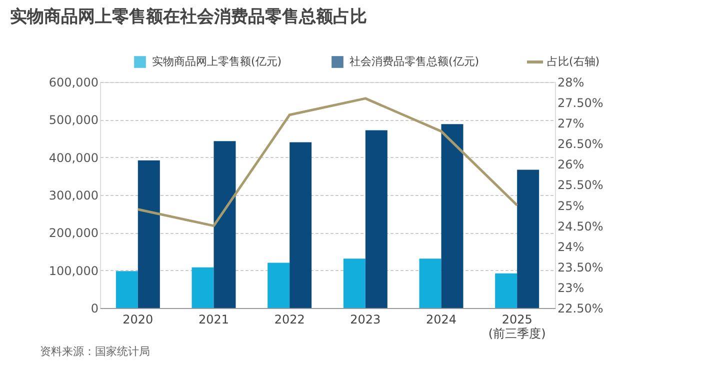 The width and height of the screenshot is (702, 371). What do you see at coordinates (571, 247) in the screenshot?
I see `y2-tick-label: 24%` at bounding box center [571, 247].